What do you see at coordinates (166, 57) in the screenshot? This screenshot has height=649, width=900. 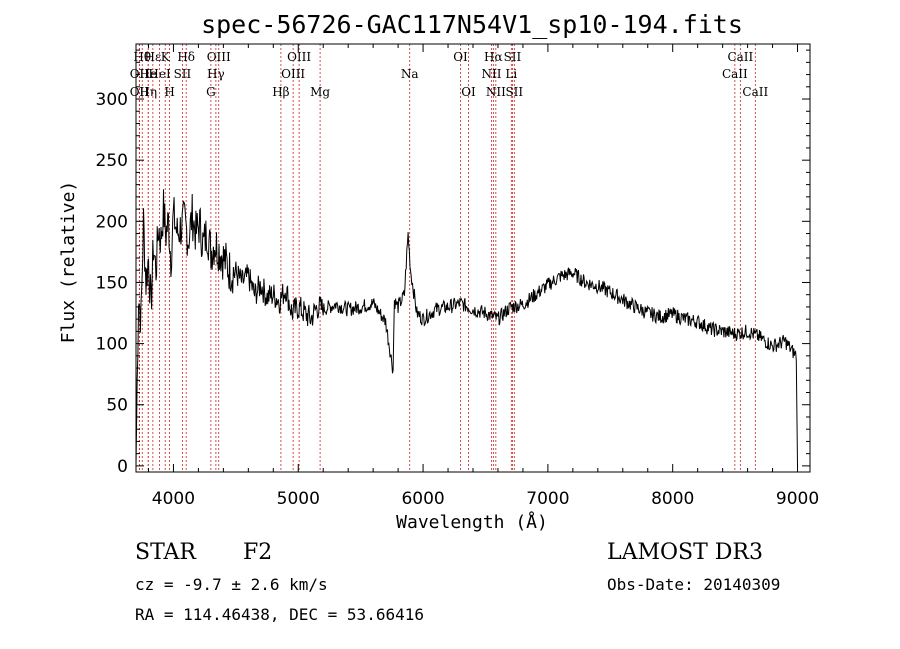 I see `line-label-7: K` at bounding box center [166, 57].